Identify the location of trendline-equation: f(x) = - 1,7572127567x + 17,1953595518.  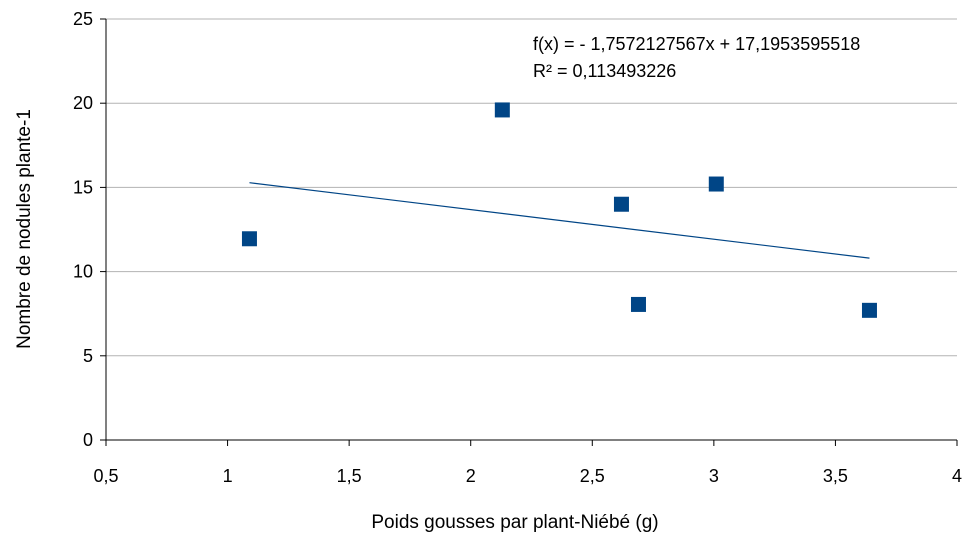
(696, 44).